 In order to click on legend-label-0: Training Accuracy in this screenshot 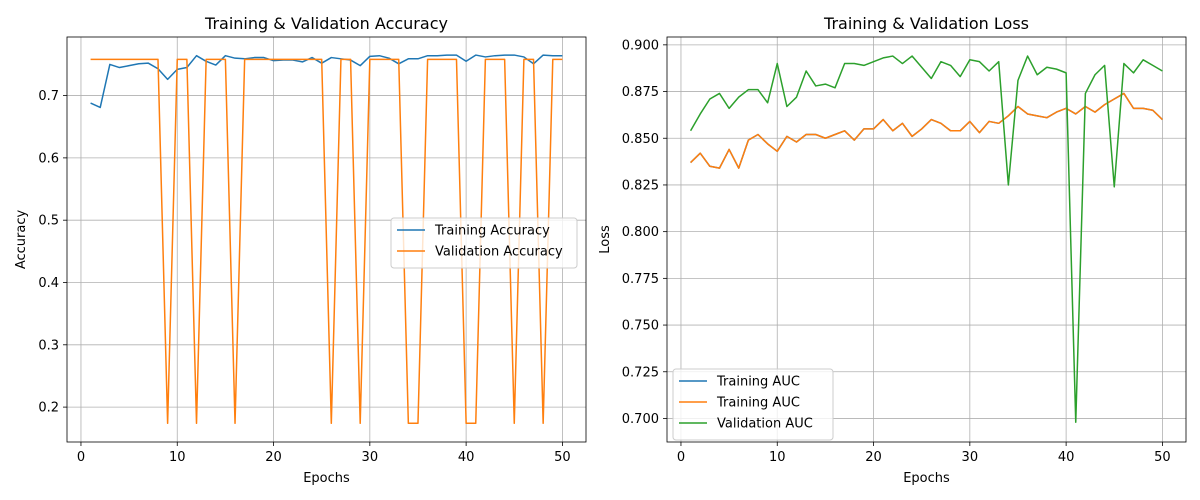, I will do `click(492, 231)`.